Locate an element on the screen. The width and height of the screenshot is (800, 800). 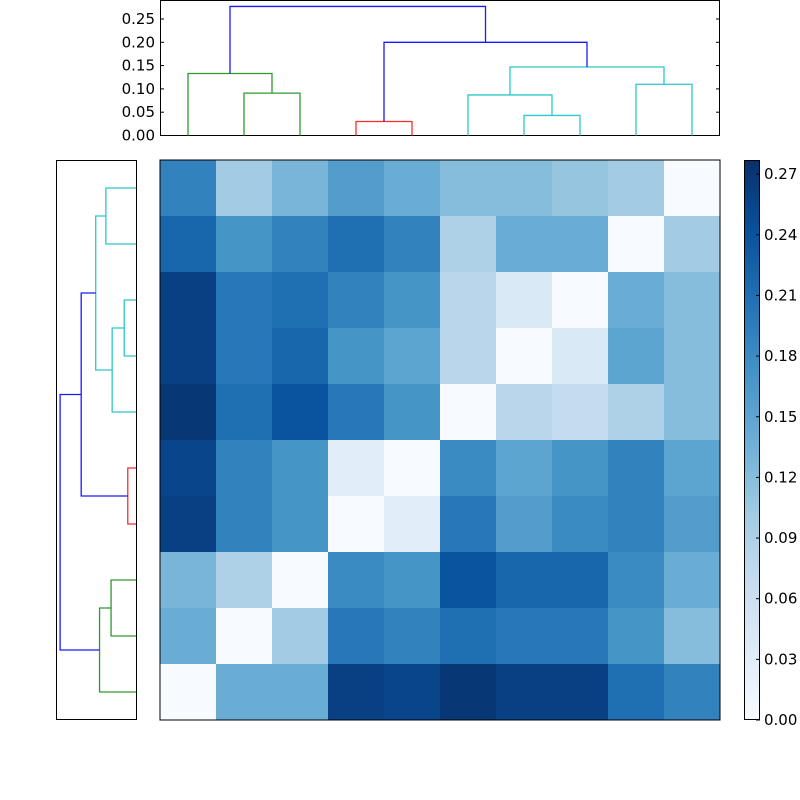
colorbar-tick-label: 0.03 is located at coordinates (780, 659).